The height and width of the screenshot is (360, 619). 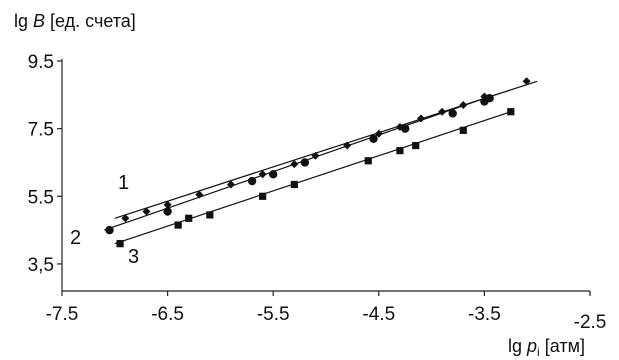 What do you see at coordinates (273, 314) in the screenshot?
I see `x-tick-label: -5.5` at bounding box center [273, 314].